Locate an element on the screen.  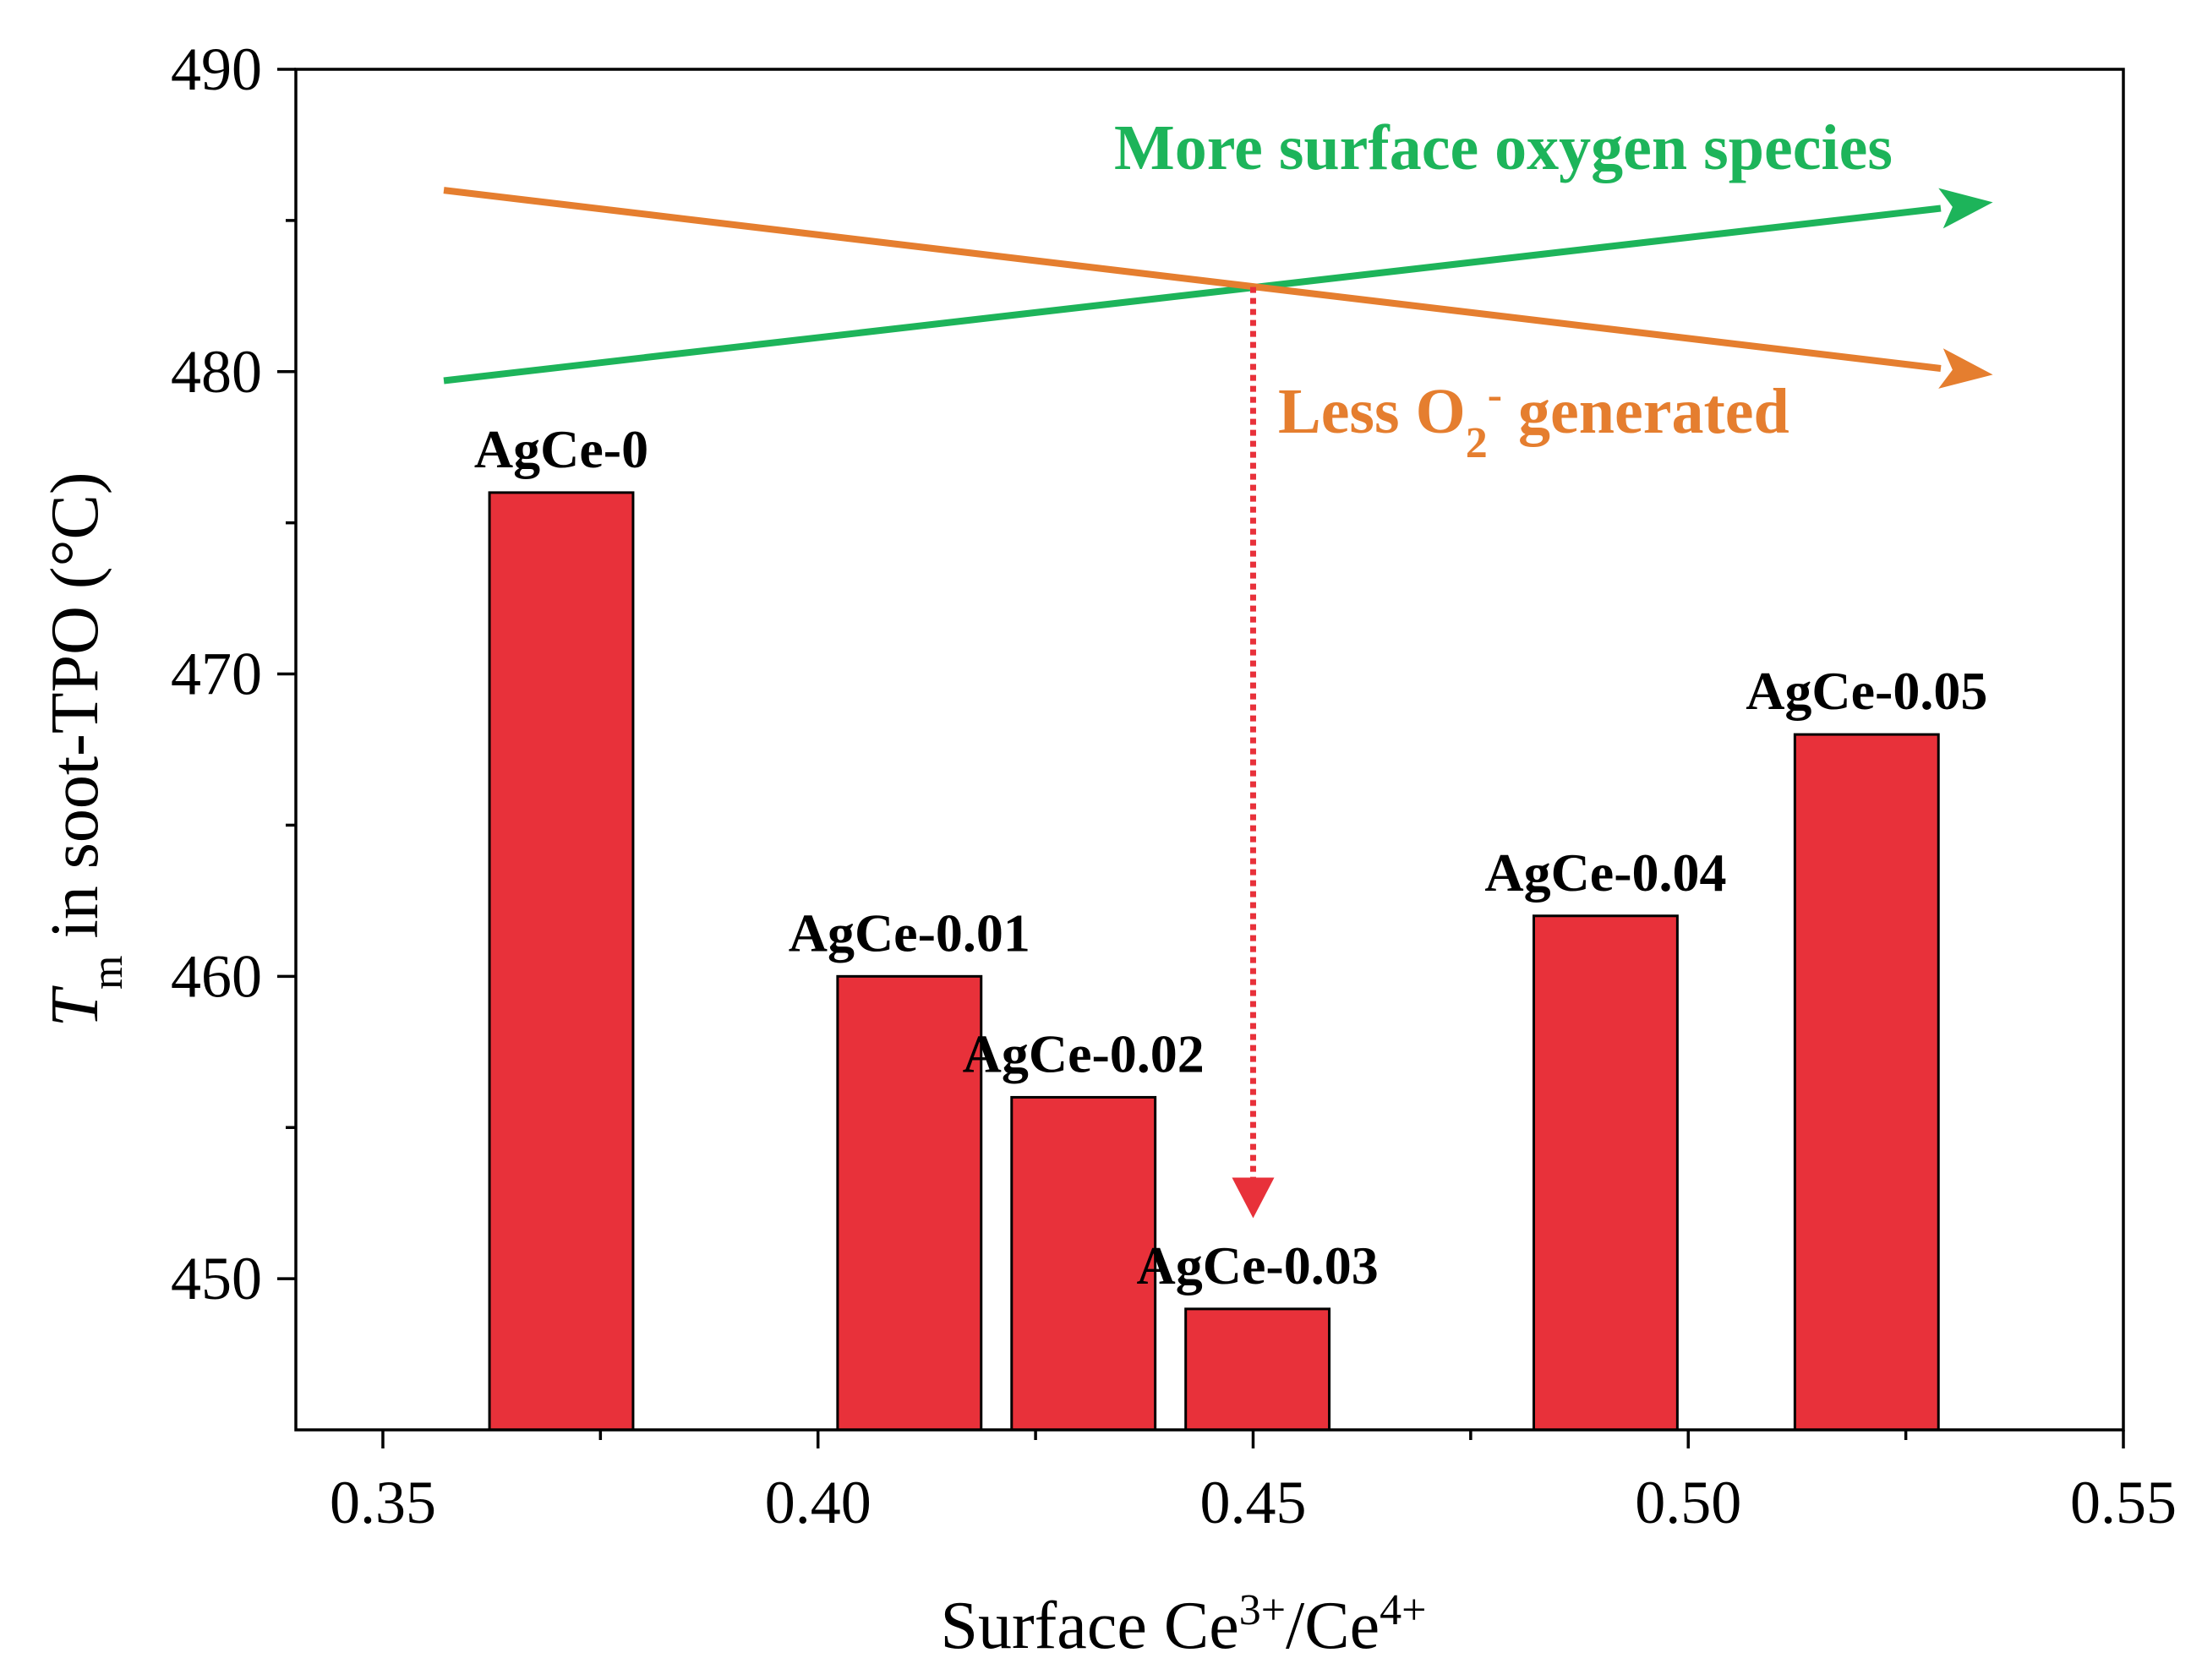
x-tick-label: 0.55 is located at coordinates (2123, 1502).